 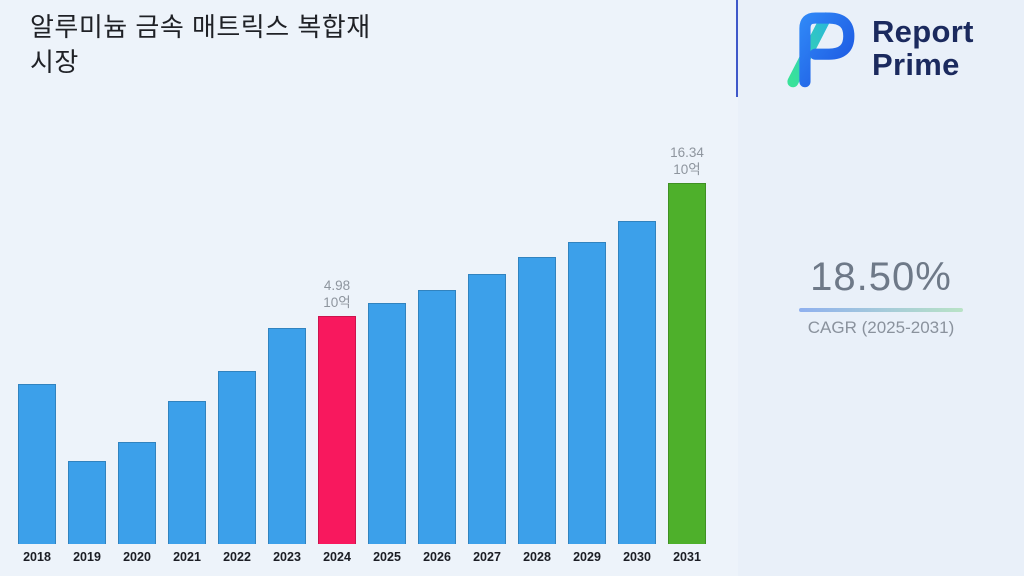 What do you see at coordinates (287, 436) in the screenshot?
I see `bar-2023` at bounding box center [287, 436].